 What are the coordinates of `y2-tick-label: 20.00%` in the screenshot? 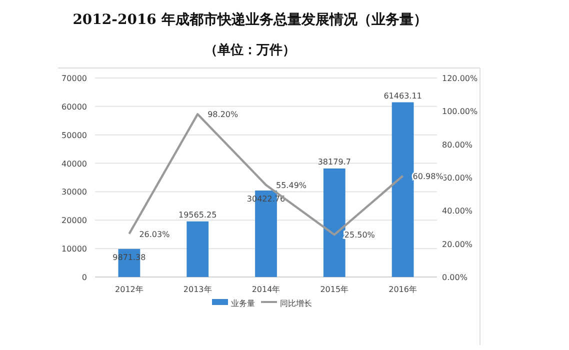 It's located at (457, 244).